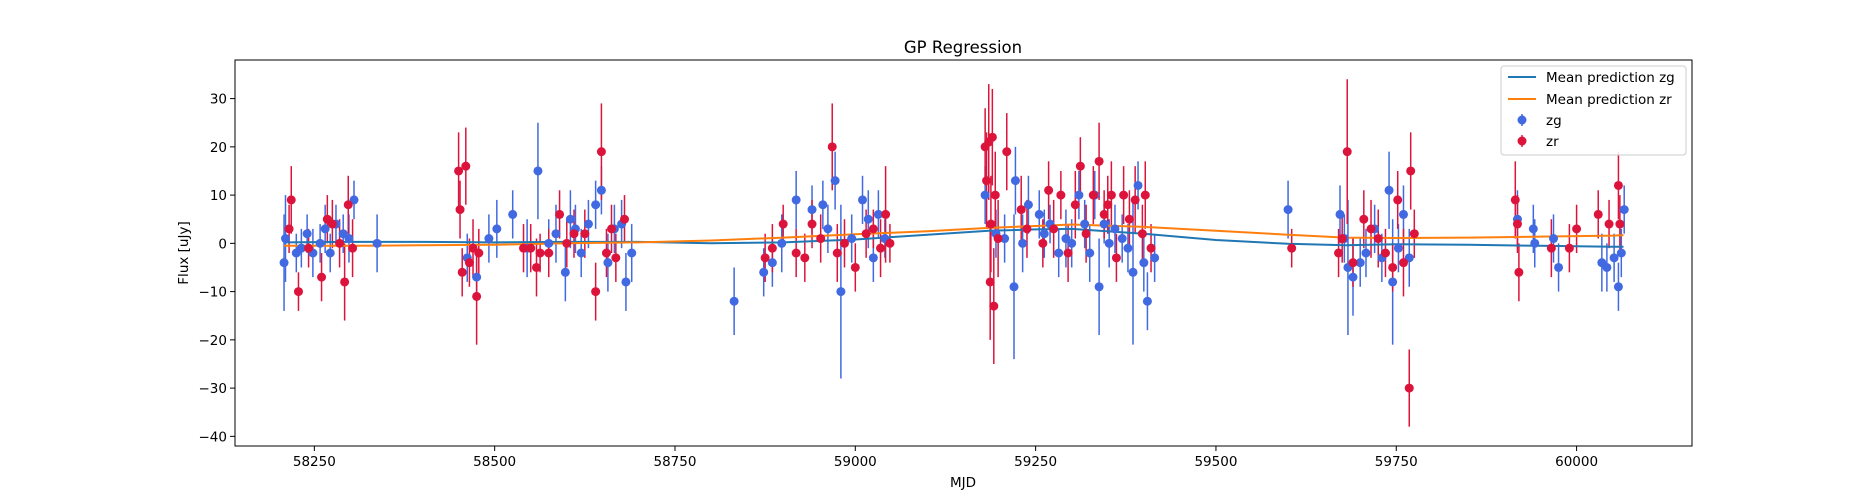 The image size is (1875, 500). I want to click on x-tick-label: 59500, so click(1215, 462).